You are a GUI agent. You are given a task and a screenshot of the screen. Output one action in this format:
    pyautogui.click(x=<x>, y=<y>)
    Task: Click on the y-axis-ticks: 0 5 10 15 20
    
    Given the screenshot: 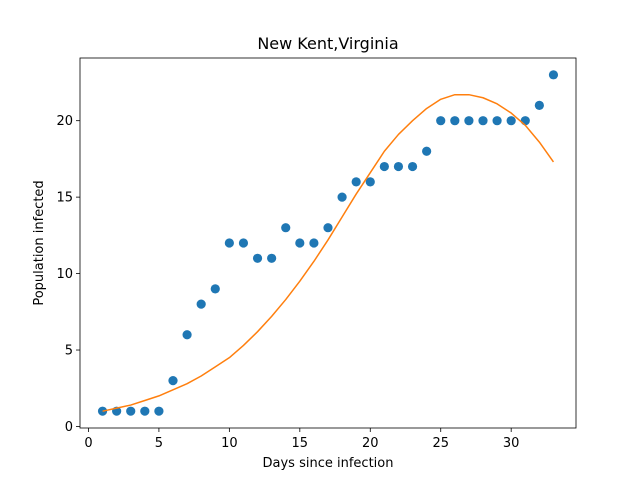 What is the action you would take?
    pyautogui.click(x=68, y=274)
    